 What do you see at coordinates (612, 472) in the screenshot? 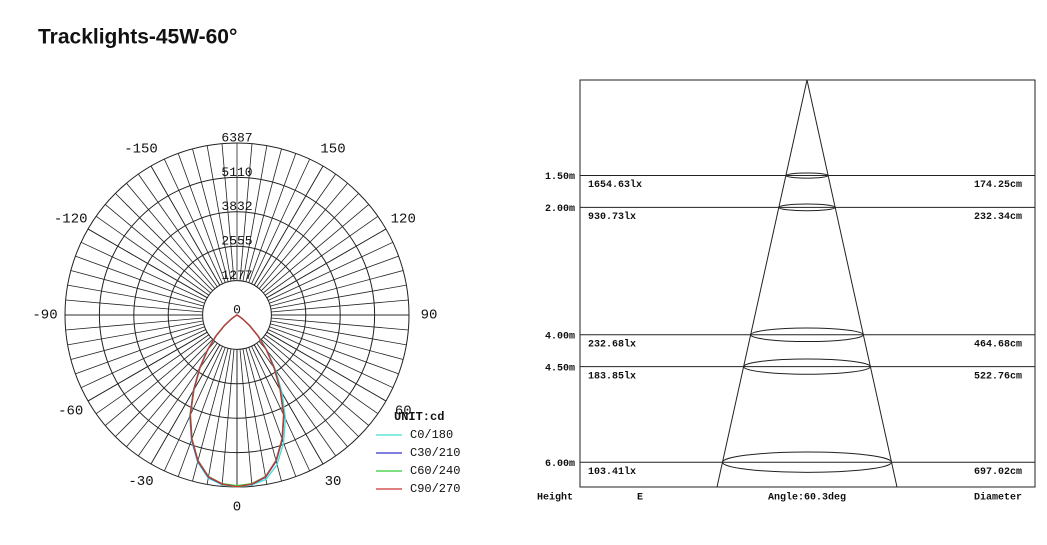
I see `illuminance-label: 103.41lx` at bounding box center [612, 472].